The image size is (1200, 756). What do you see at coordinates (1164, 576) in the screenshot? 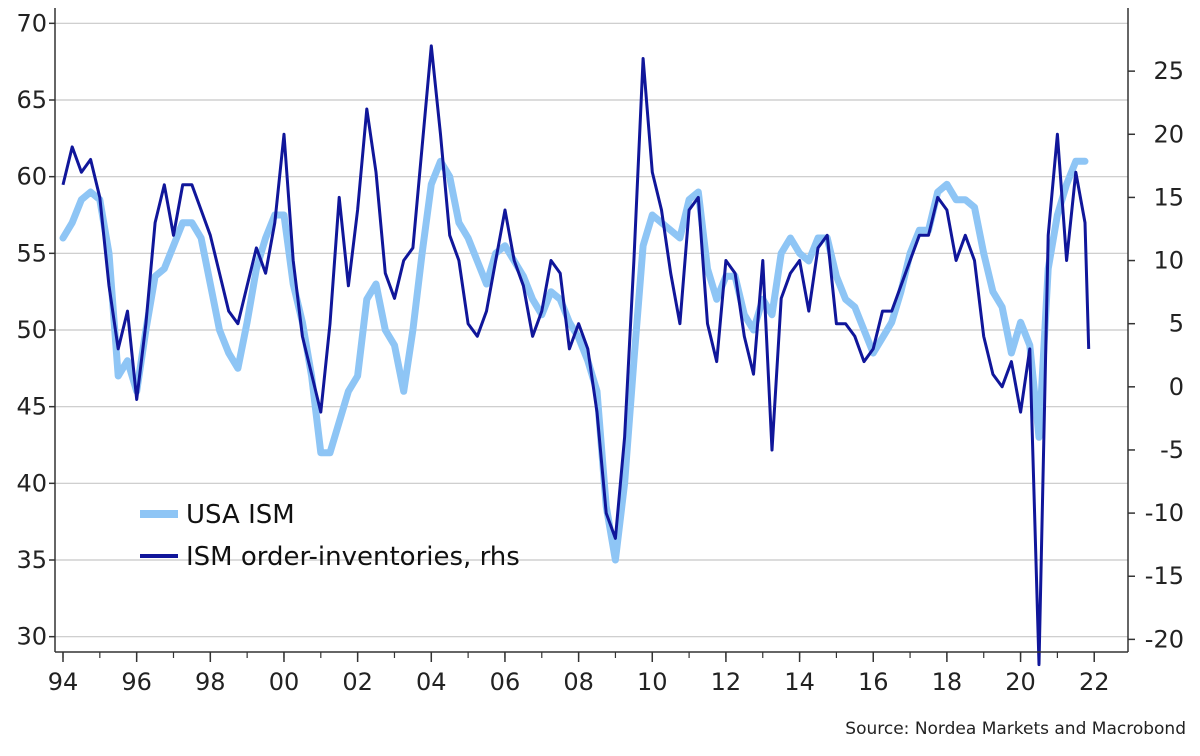
I see `right-tick-label: -15` at bounding box center [1164, 576].